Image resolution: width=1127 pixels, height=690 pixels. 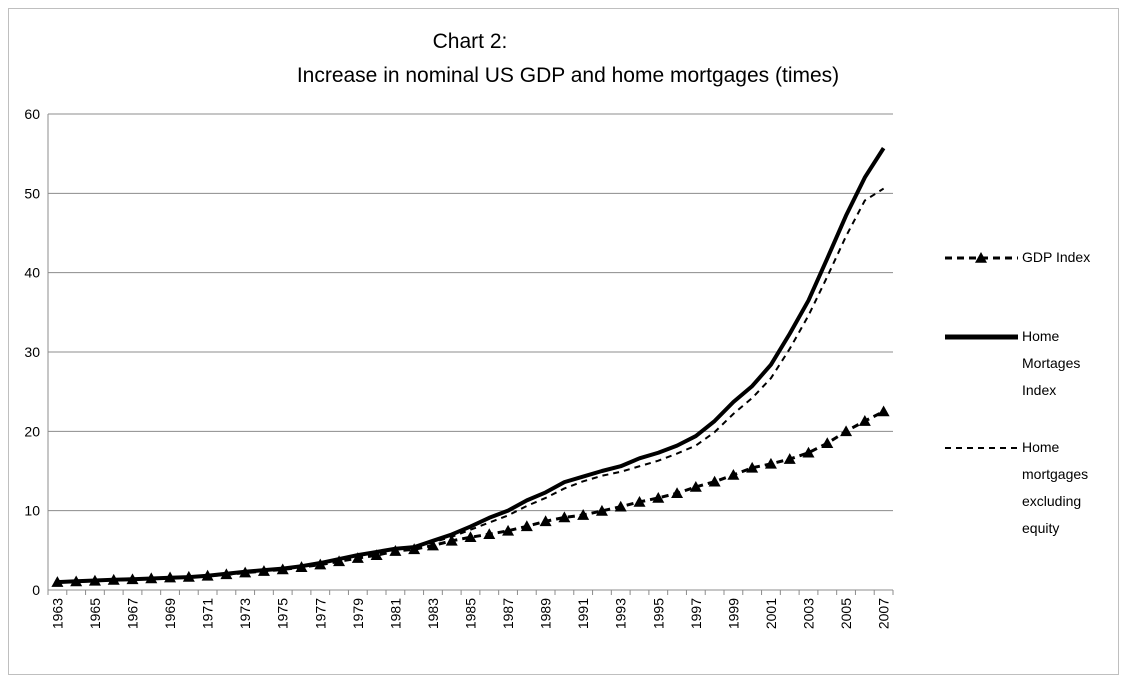 What do you see at coordinates (245, 613) in the screenshot?
I see `x-tick-label: 1973` at bounding box center [245, 613].